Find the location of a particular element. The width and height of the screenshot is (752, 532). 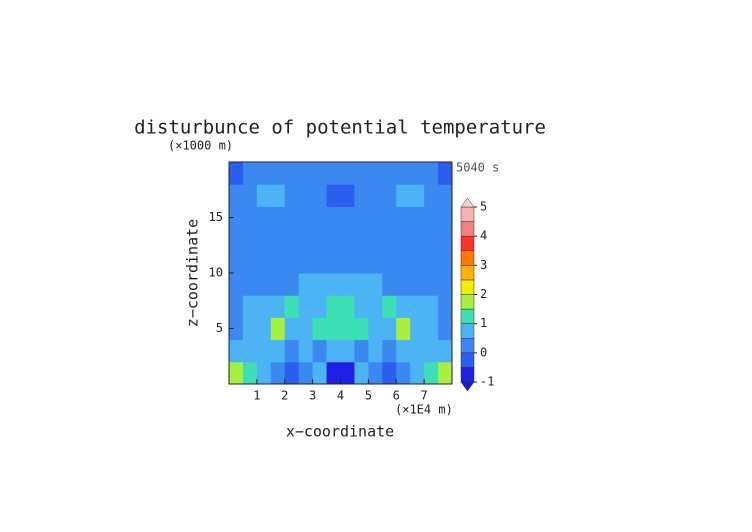

field is located at coordinates (341, 273).